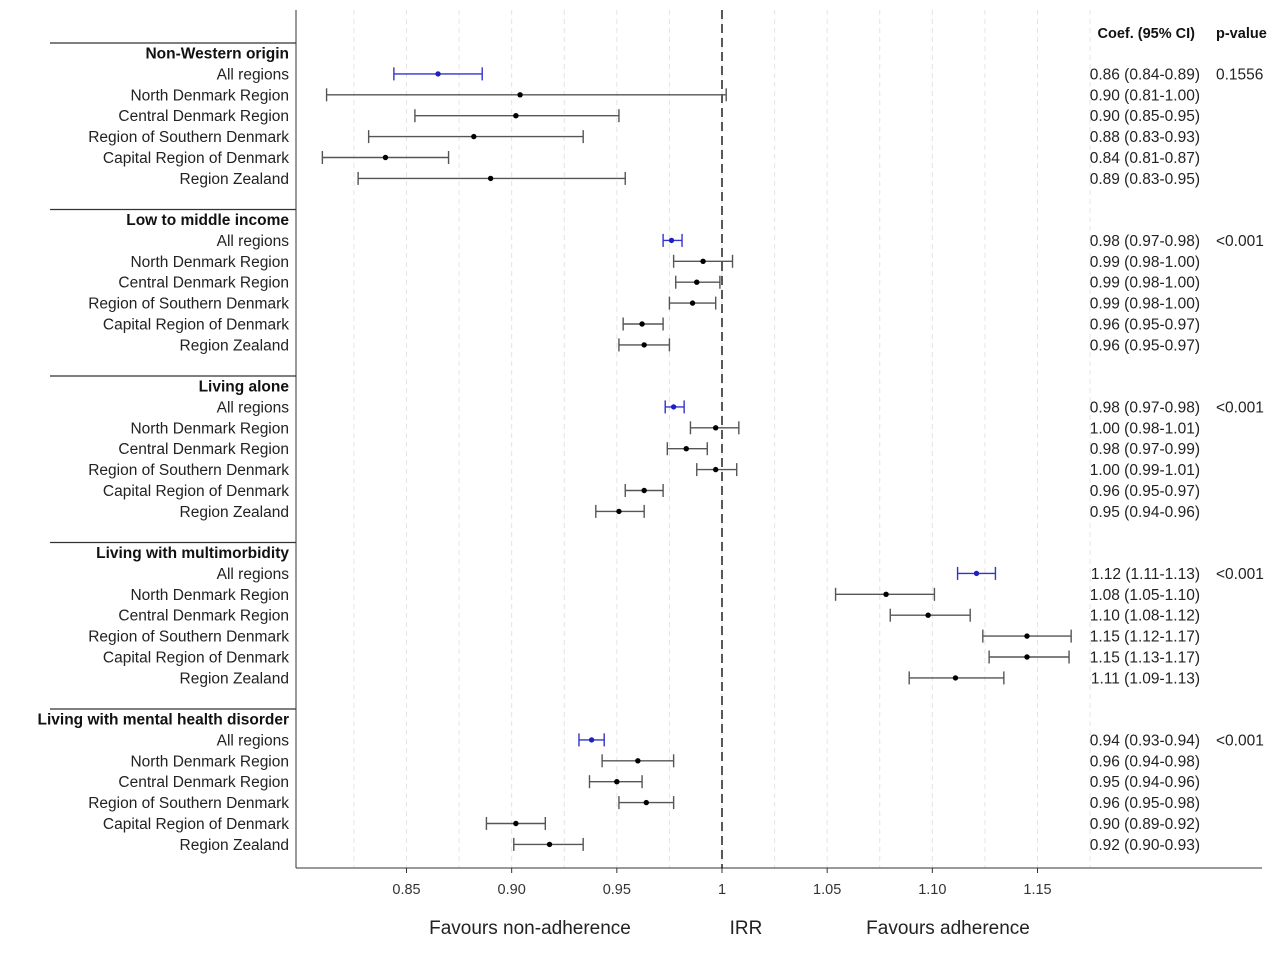 The width and height of the screenshot is (1280, 957). I want to click on coef-value: 1.15 (1.13-1.17), so click(1145, 658).